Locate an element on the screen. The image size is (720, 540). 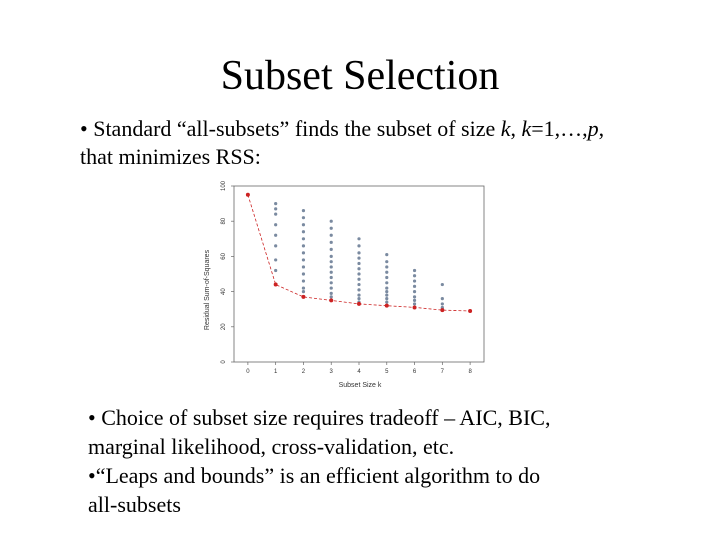
y-tick-label: 20 is located at coordinates (224, 326).